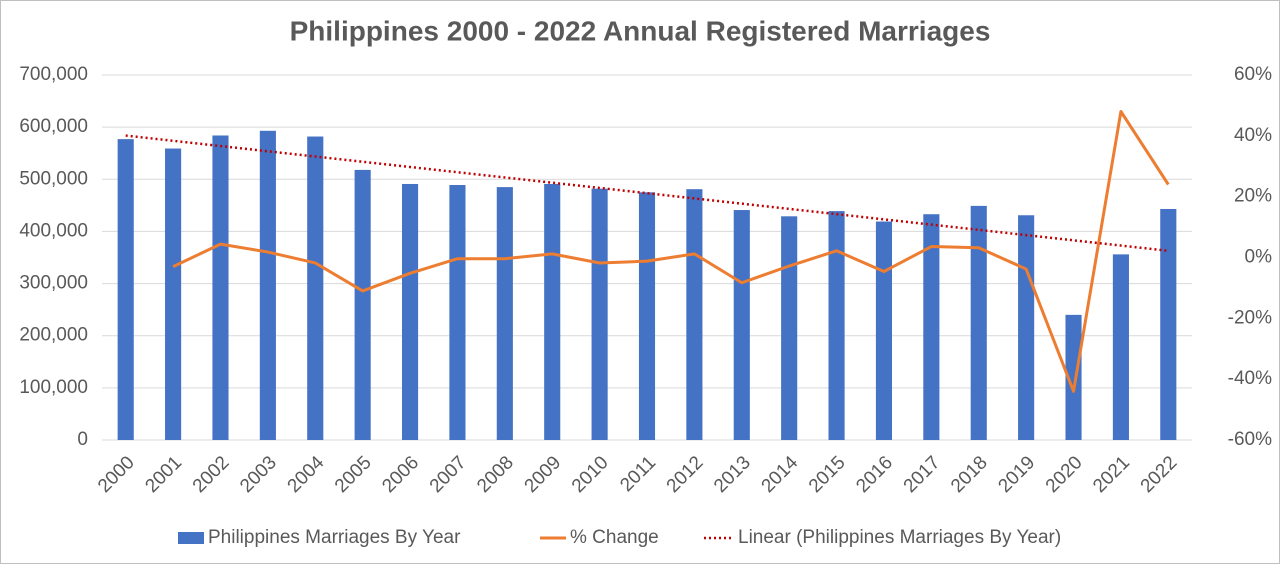  I want to click on legend-label: % Change, so click(614, 537).